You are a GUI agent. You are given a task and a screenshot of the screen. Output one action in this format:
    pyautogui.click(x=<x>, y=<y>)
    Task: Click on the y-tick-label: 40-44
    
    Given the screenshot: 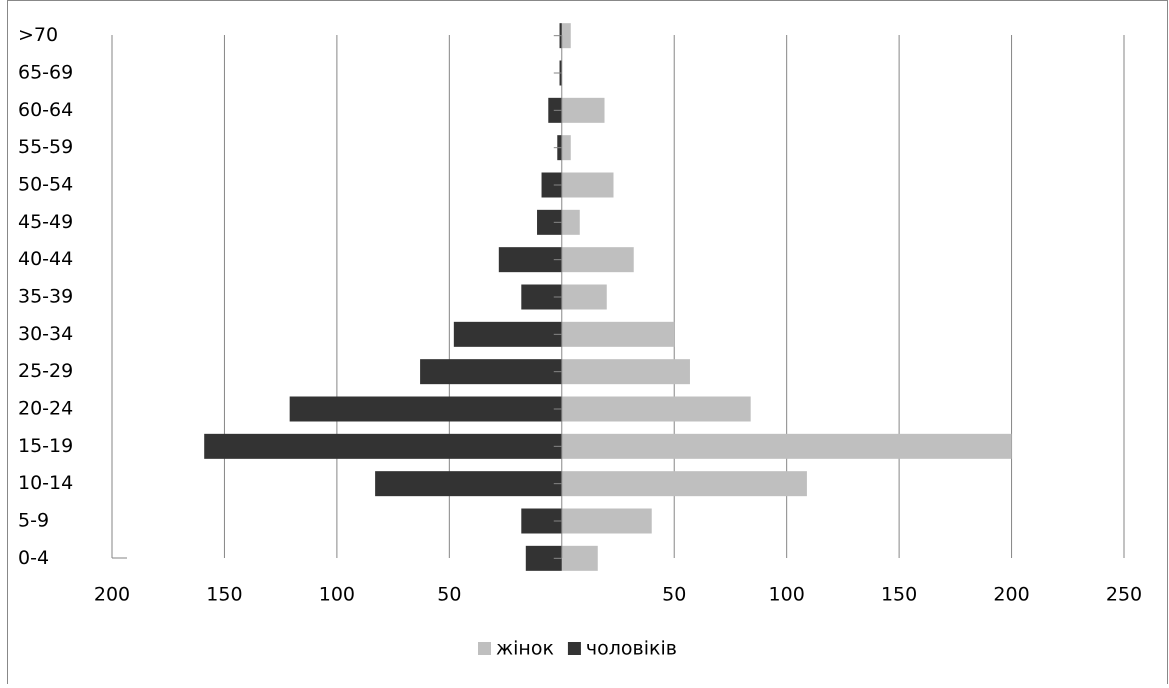 What is the action you would take?
    pyautogui.click(x=45, y=259)
    